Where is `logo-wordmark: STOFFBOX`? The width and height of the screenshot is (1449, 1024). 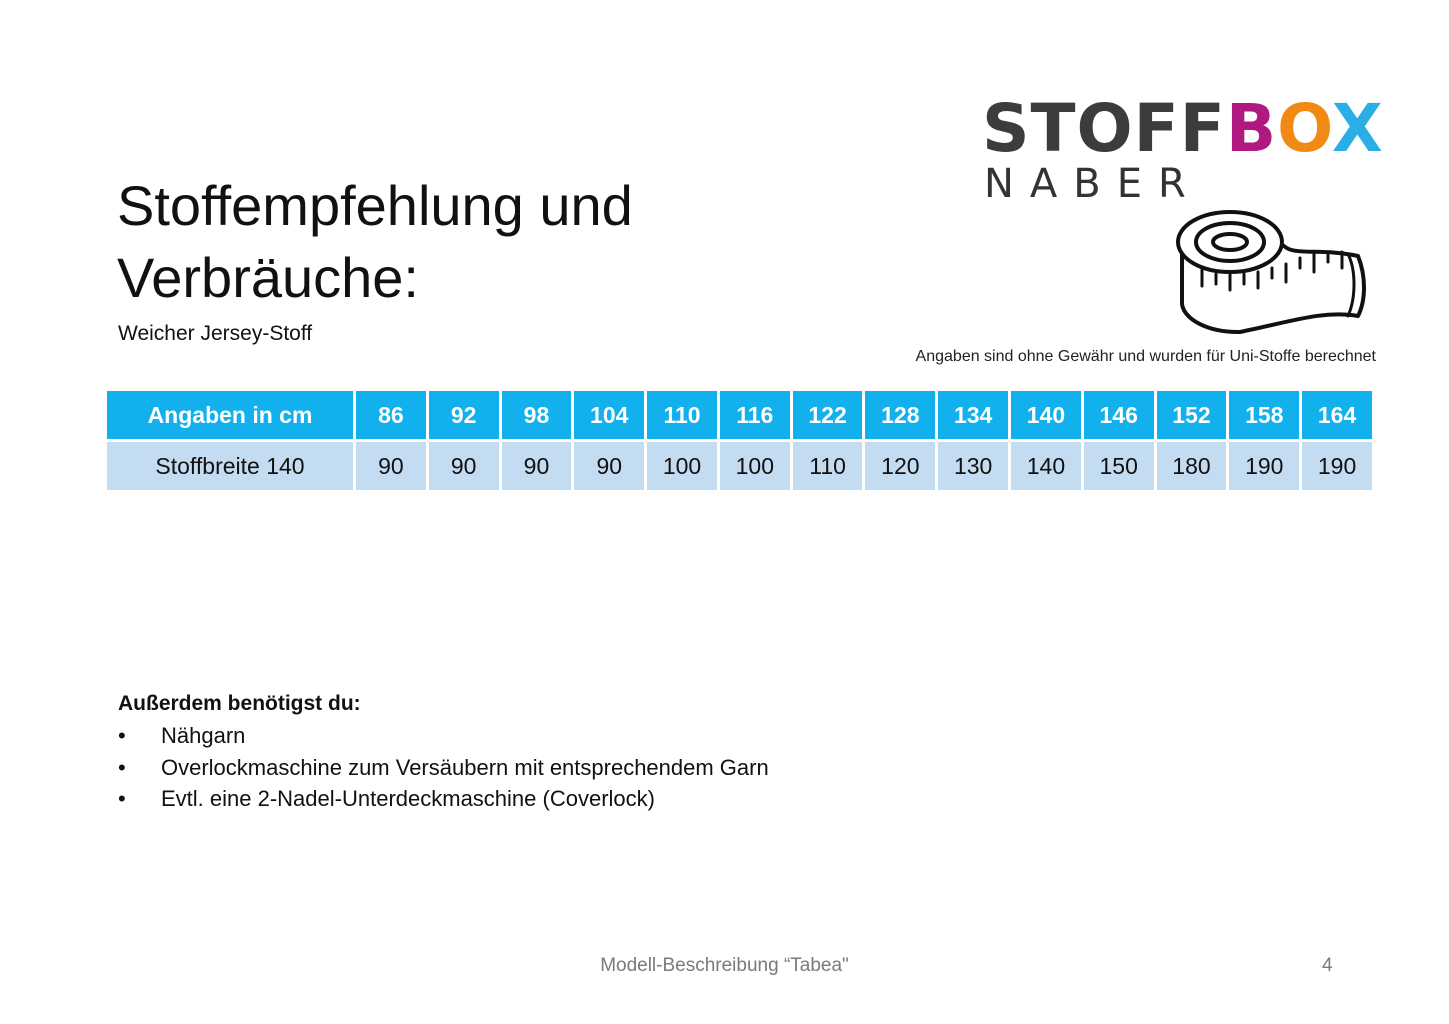 logo-wordmark: STOFFBOX is located at coordinates (1183, 129).